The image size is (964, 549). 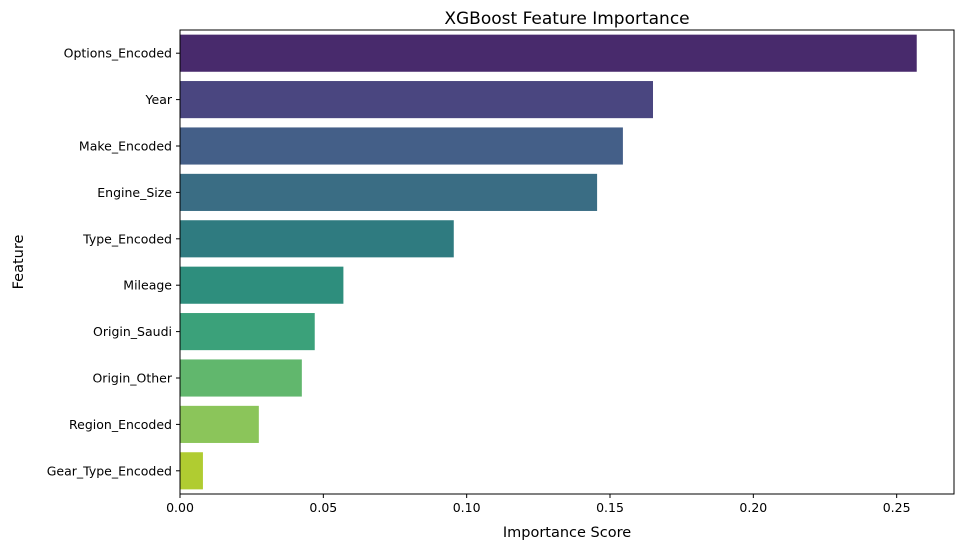 What do you see at coordinates (467, 507) in the screenshot?
I see `x-tick-label: 0.10` at bounding box center [467, 507].